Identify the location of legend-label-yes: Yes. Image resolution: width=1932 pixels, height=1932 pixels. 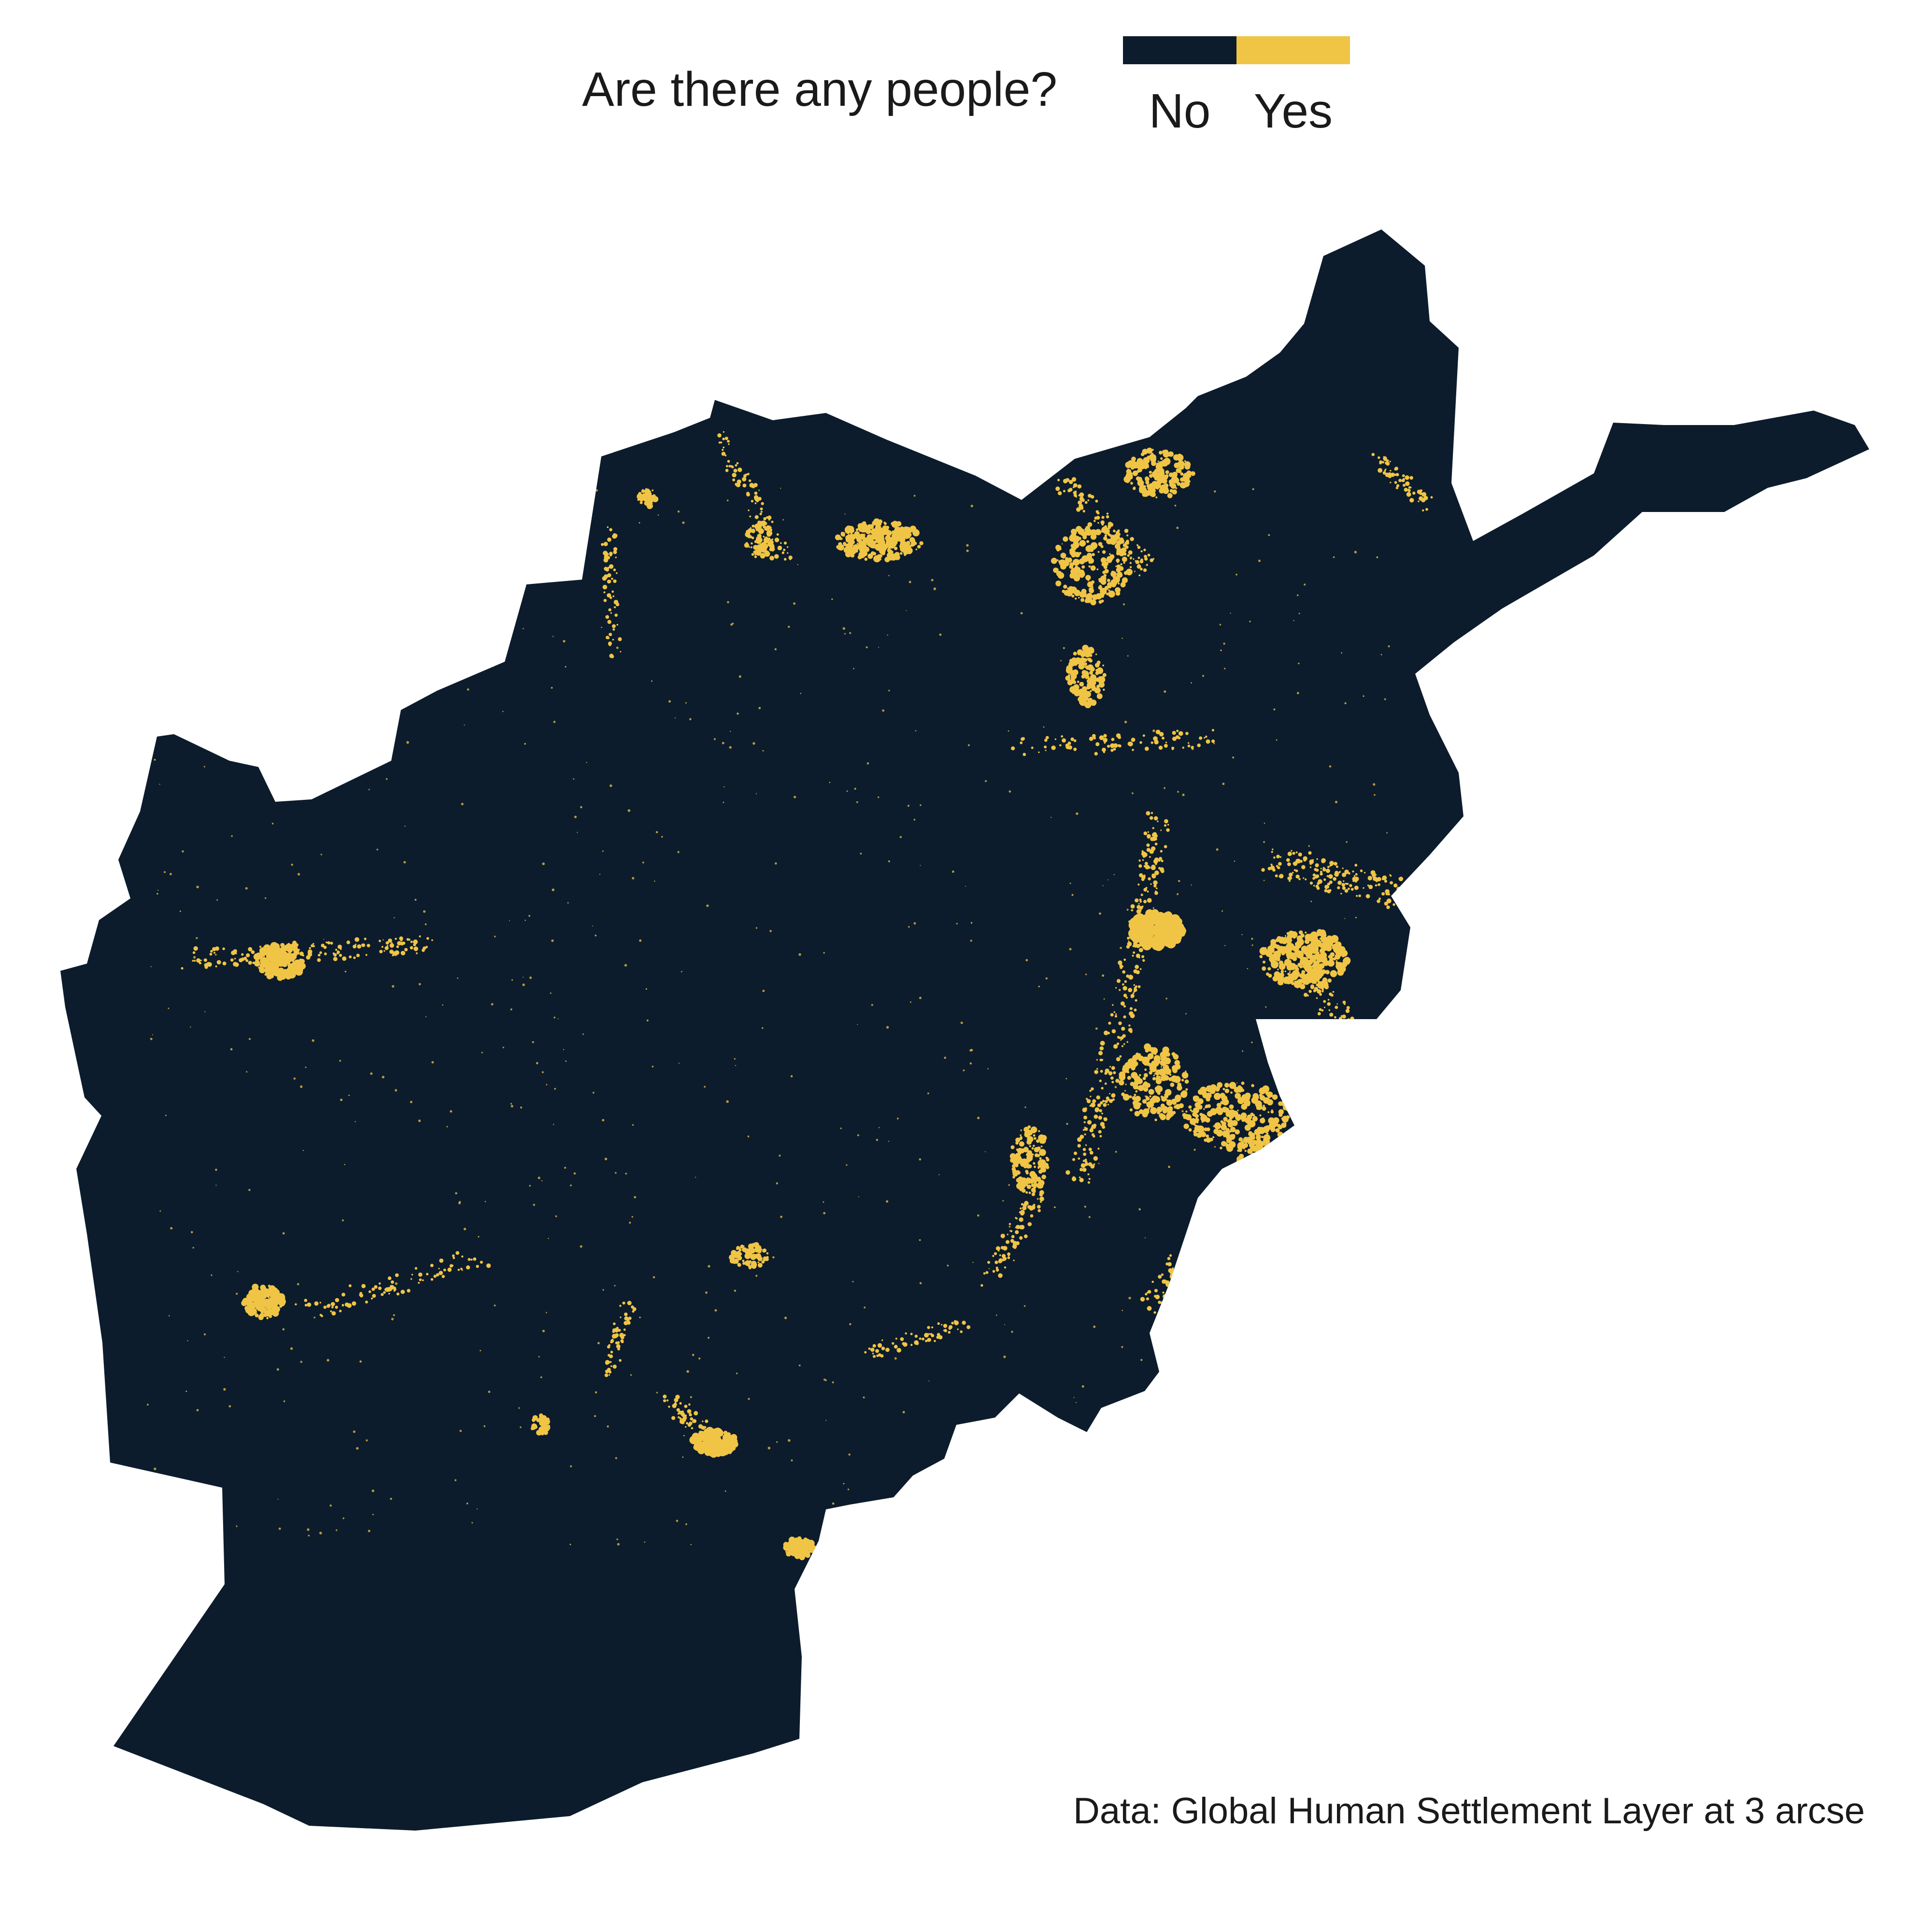
(1293, 111).